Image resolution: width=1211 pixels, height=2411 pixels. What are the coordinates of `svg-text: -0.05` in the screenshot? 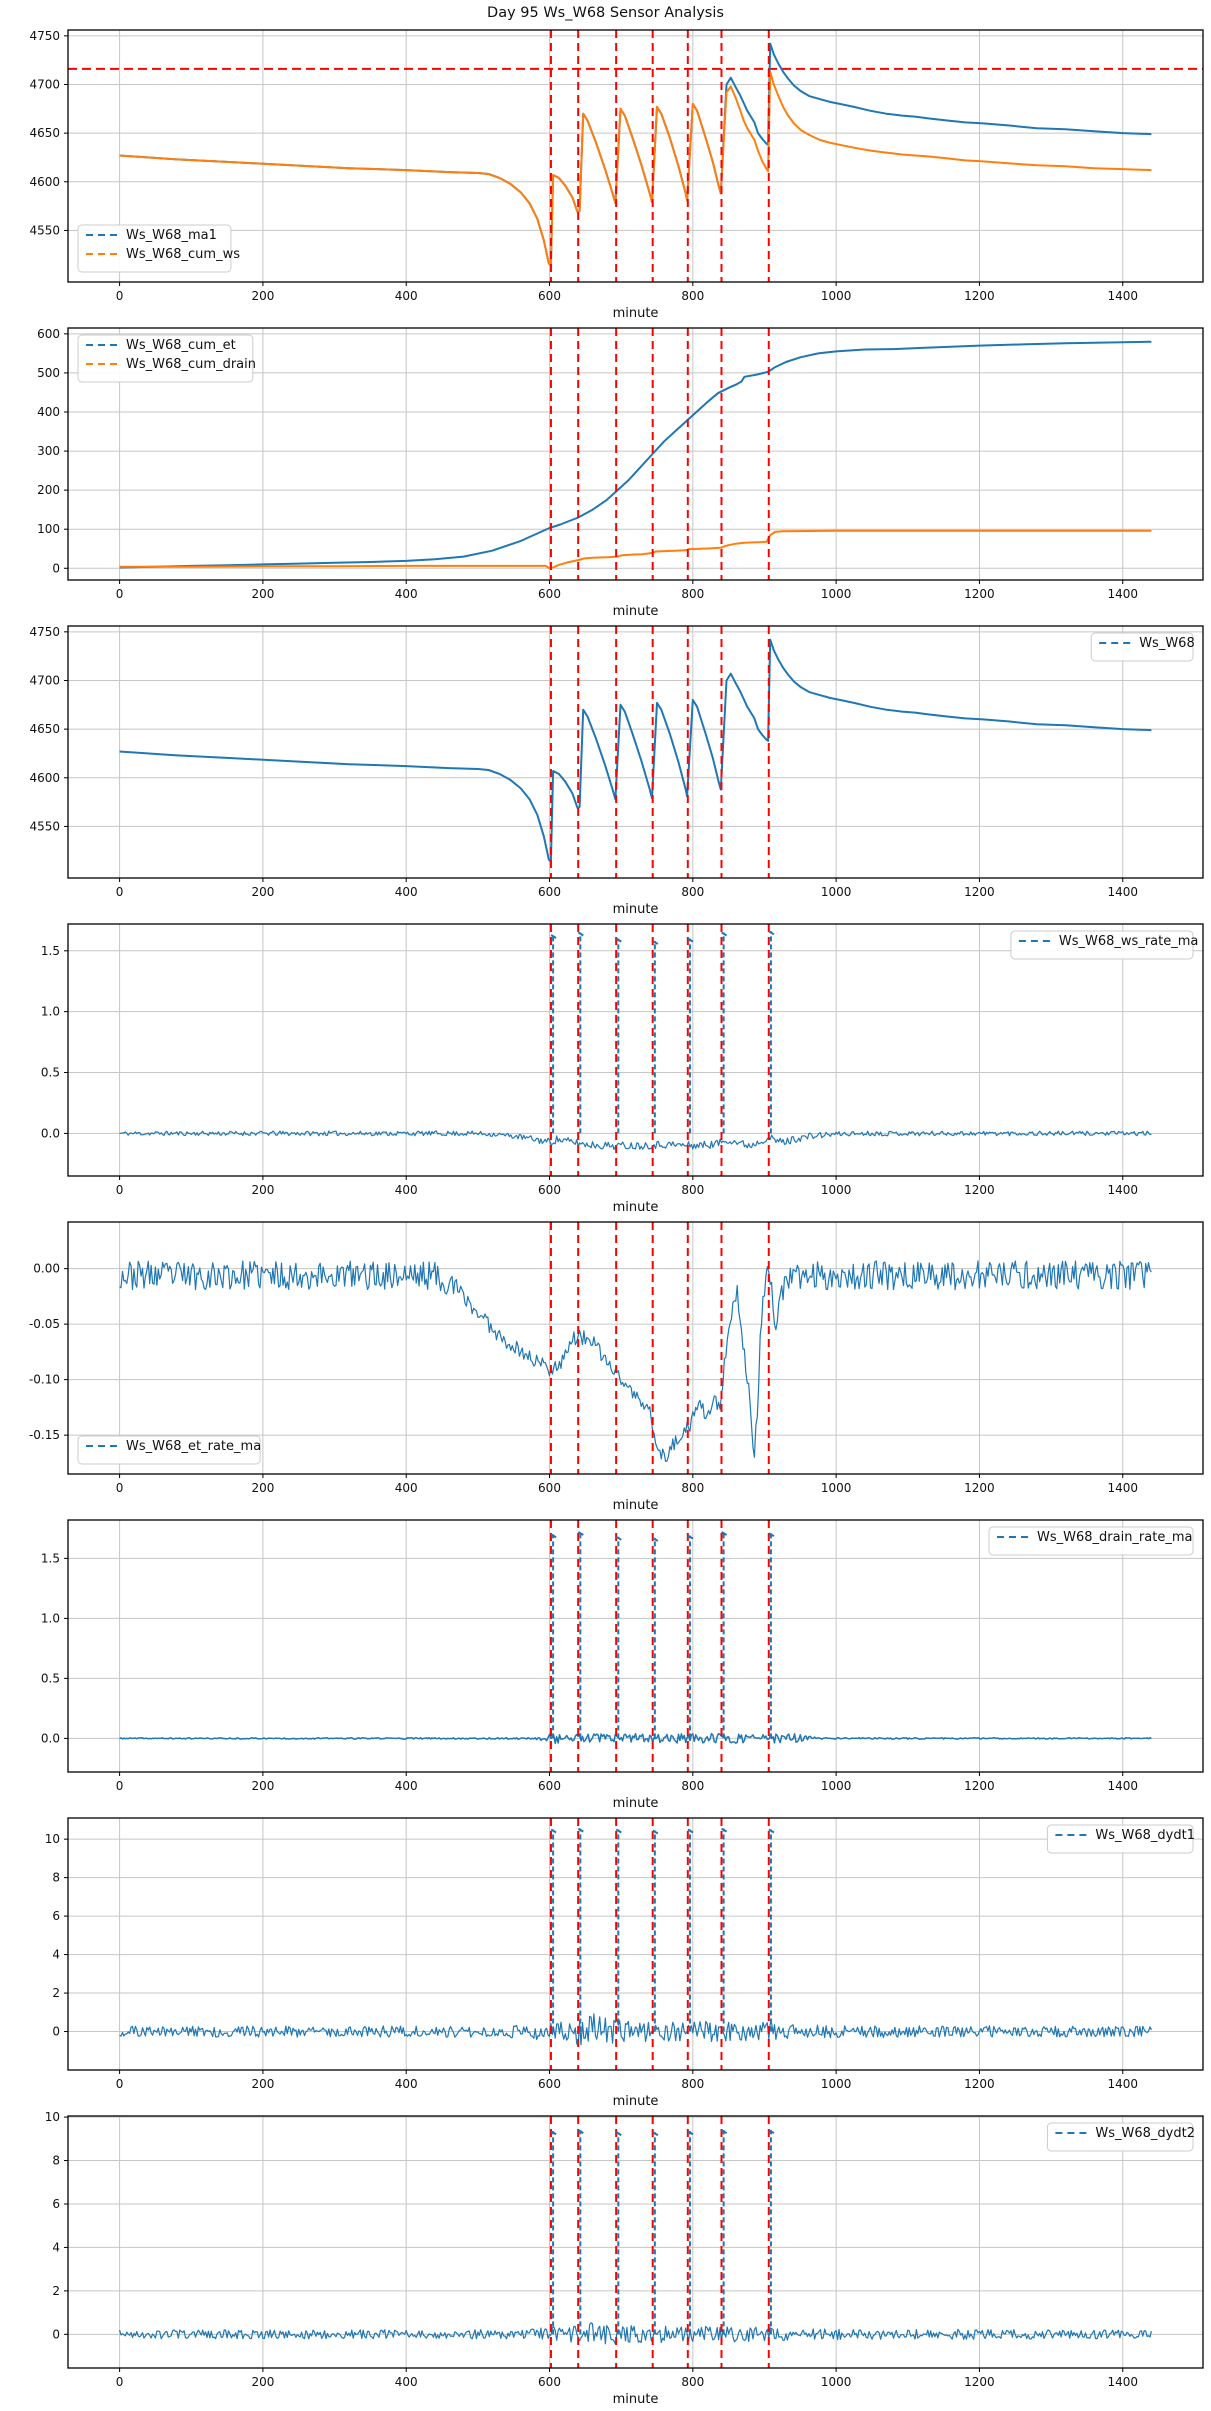 It's located at (44, 1324).